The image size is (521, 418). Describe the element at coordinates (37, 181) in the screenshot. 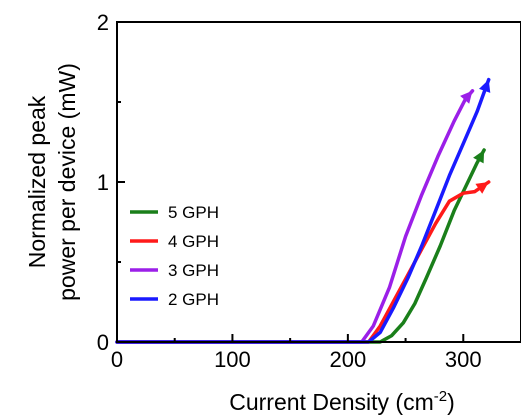

I see `y-axis-title-line1: Normalized peak` at that location.